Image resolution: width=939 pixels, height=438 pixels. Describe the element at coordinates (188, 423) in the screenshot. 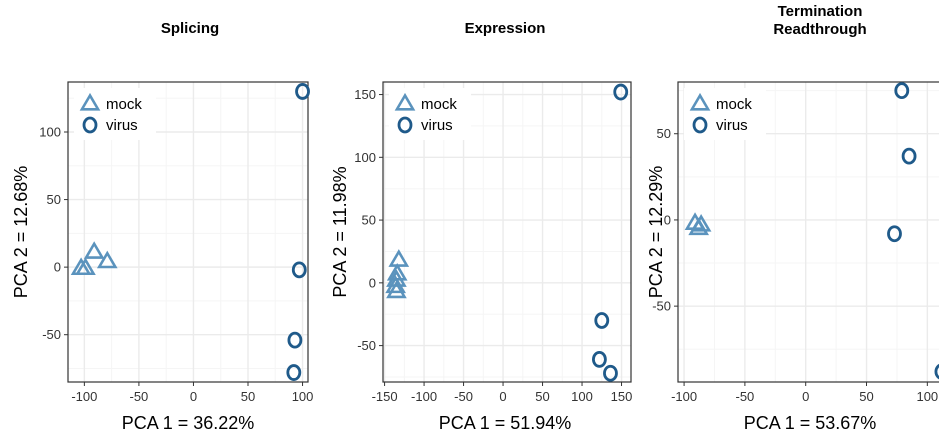

I see `x-axis-title: PCA 1 = 36.22%` at that location.